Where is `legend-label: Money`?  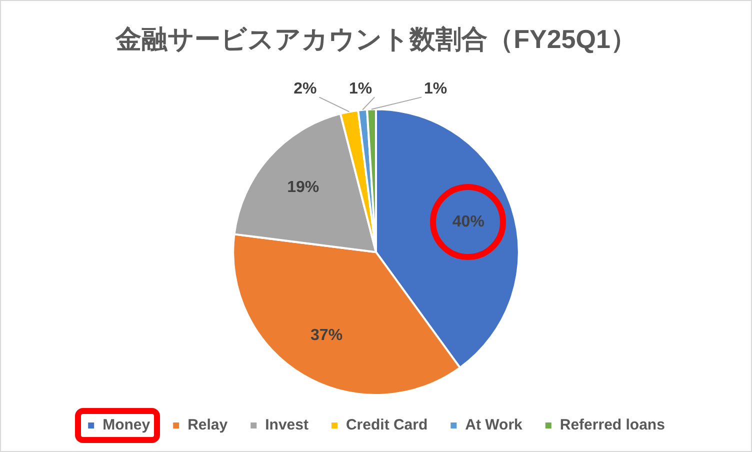
legend-label: Money is located at coordinates (126, 425).